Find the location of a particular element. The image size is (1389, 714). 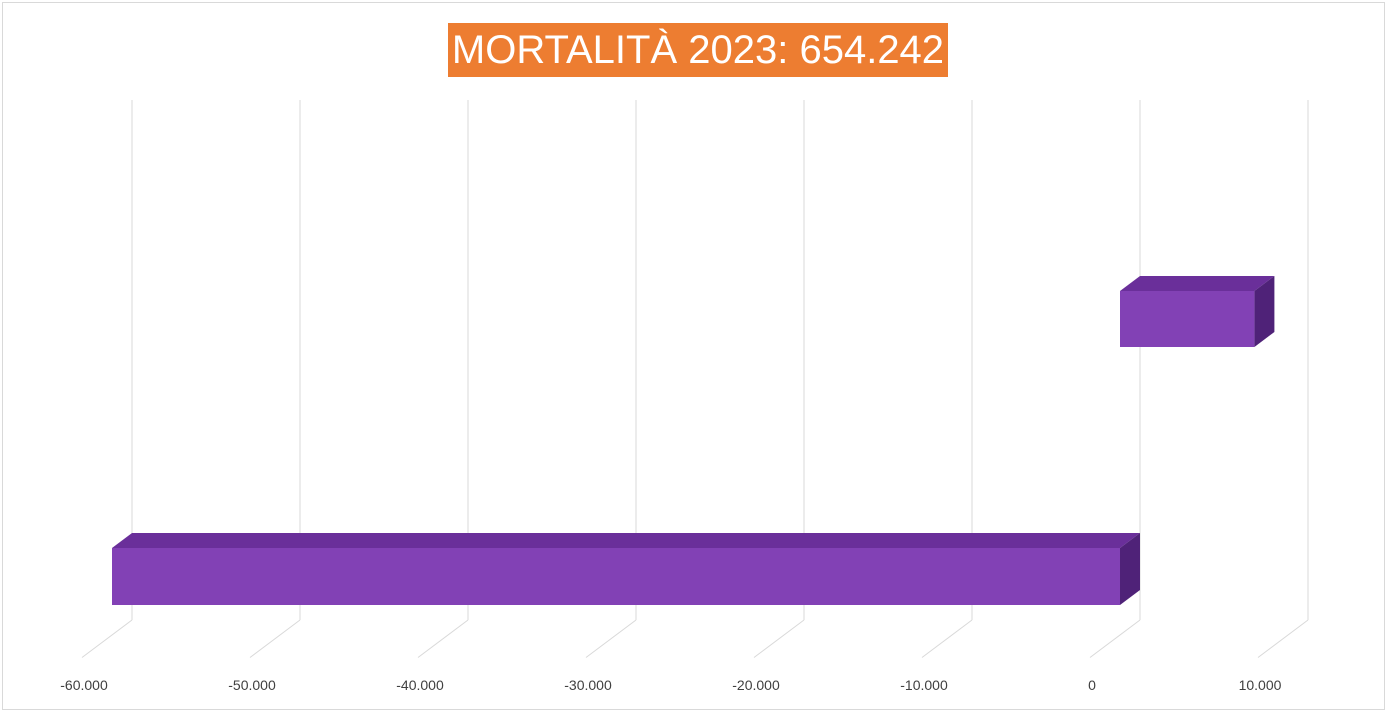

x-tick-label: -10.000 is located at coordinates (924, 685).